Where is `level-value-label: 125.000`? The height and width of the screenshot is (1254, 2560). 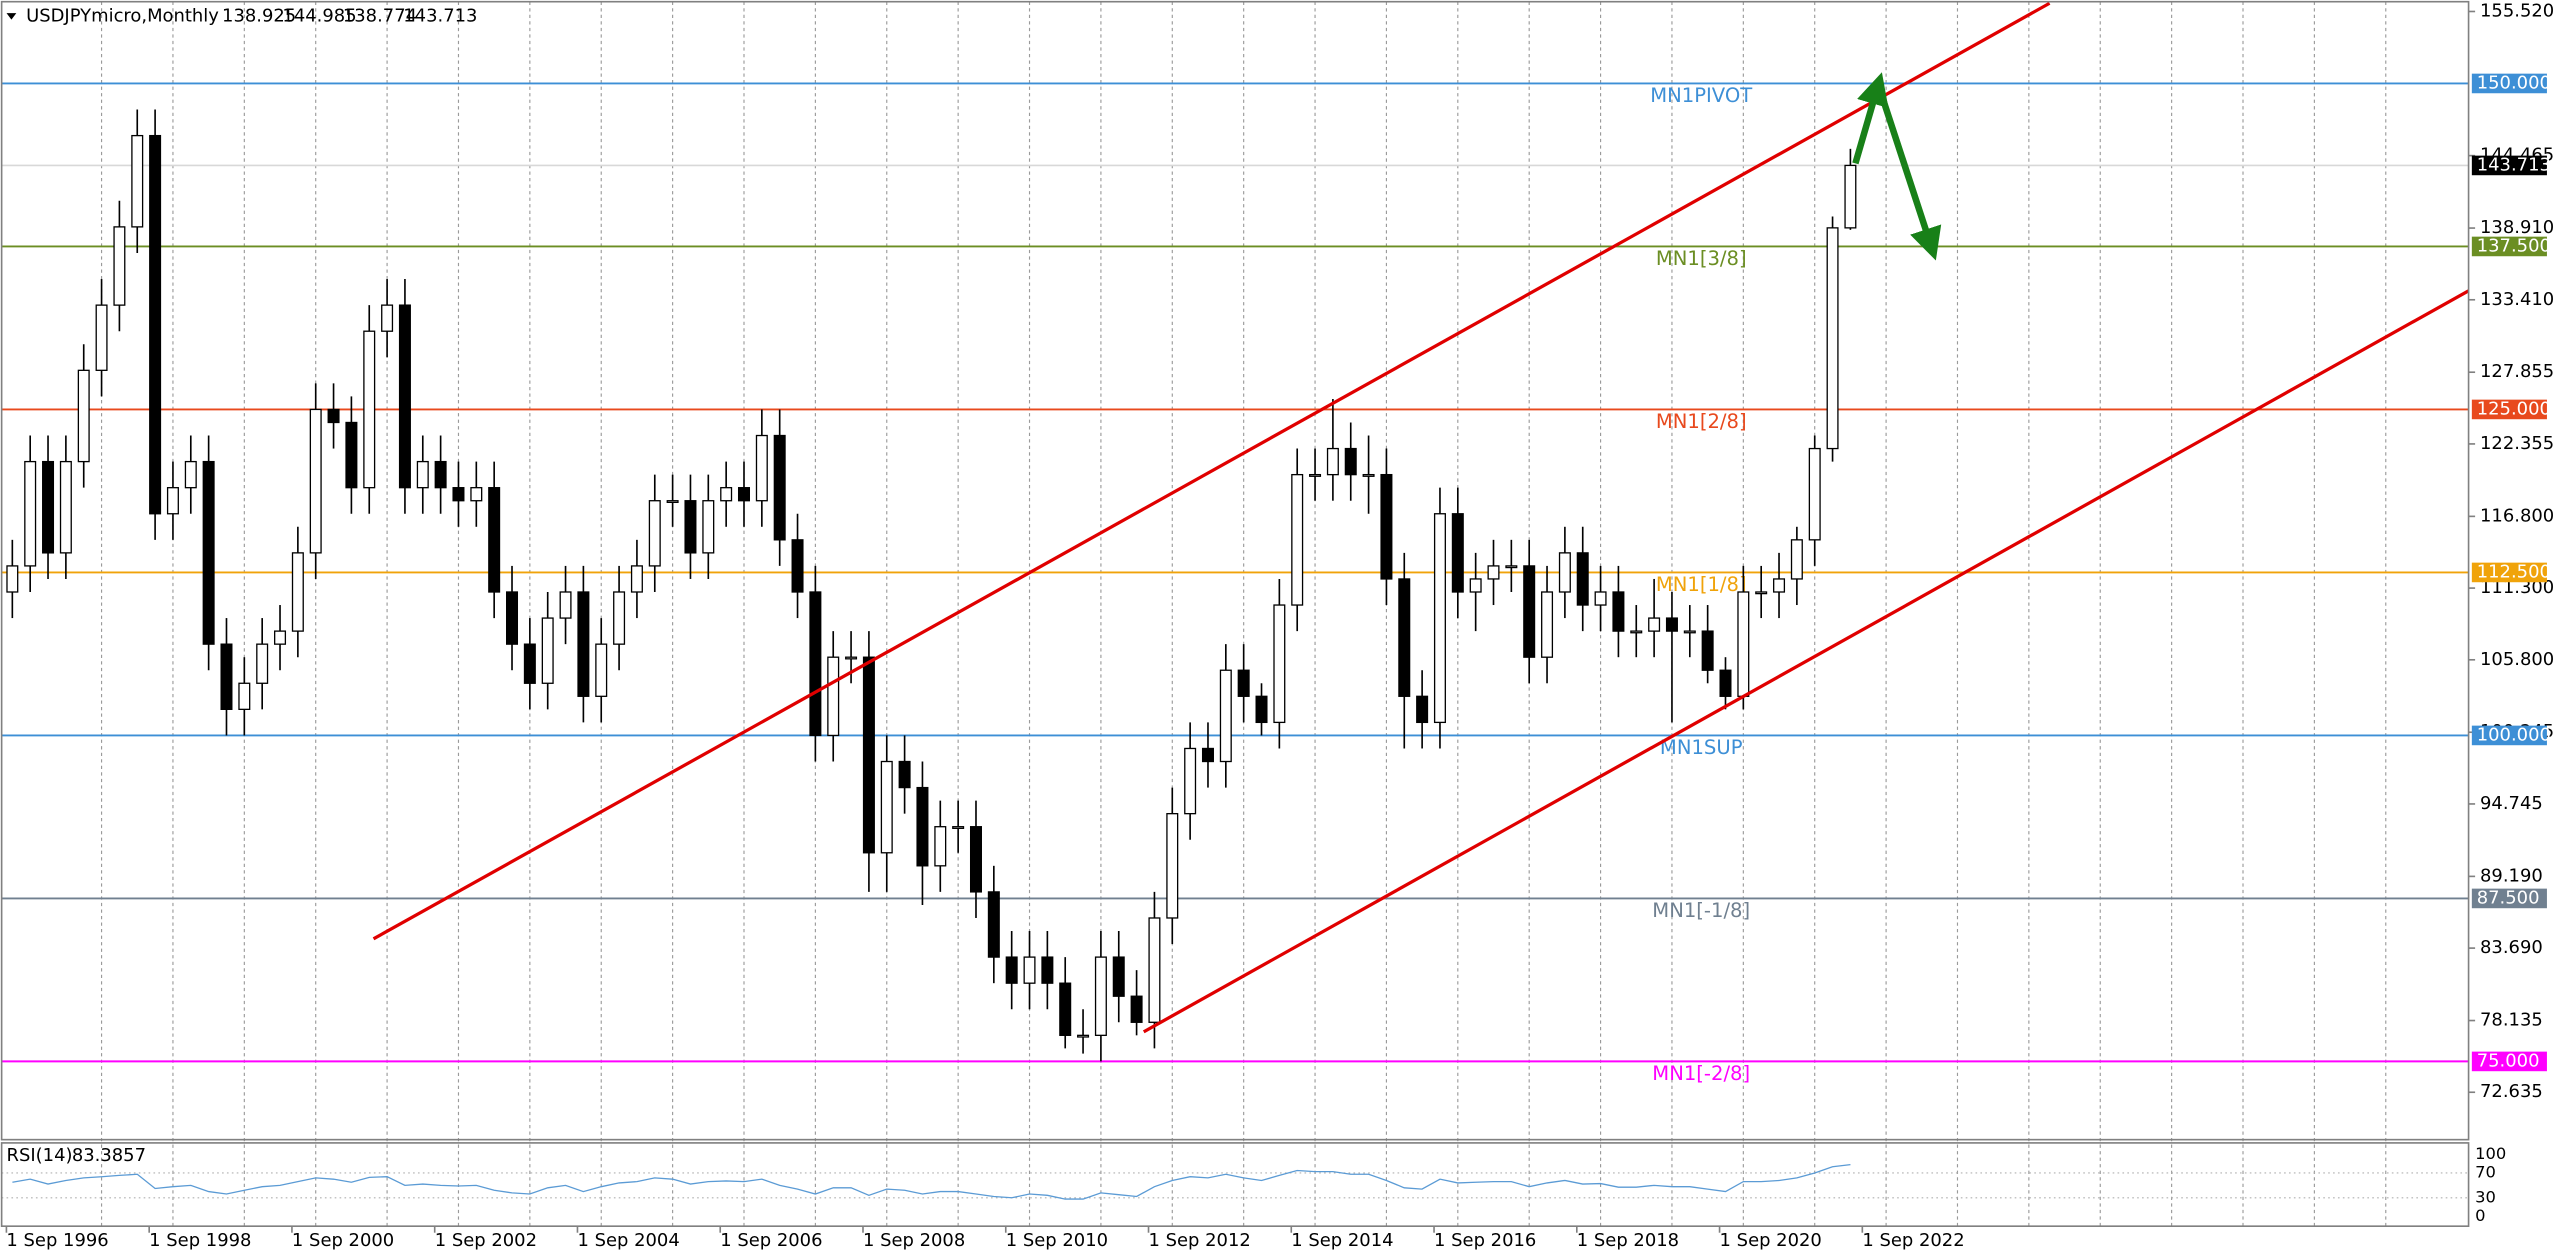
level-value-label: 125.000 is located at coordinates (2514, 408).